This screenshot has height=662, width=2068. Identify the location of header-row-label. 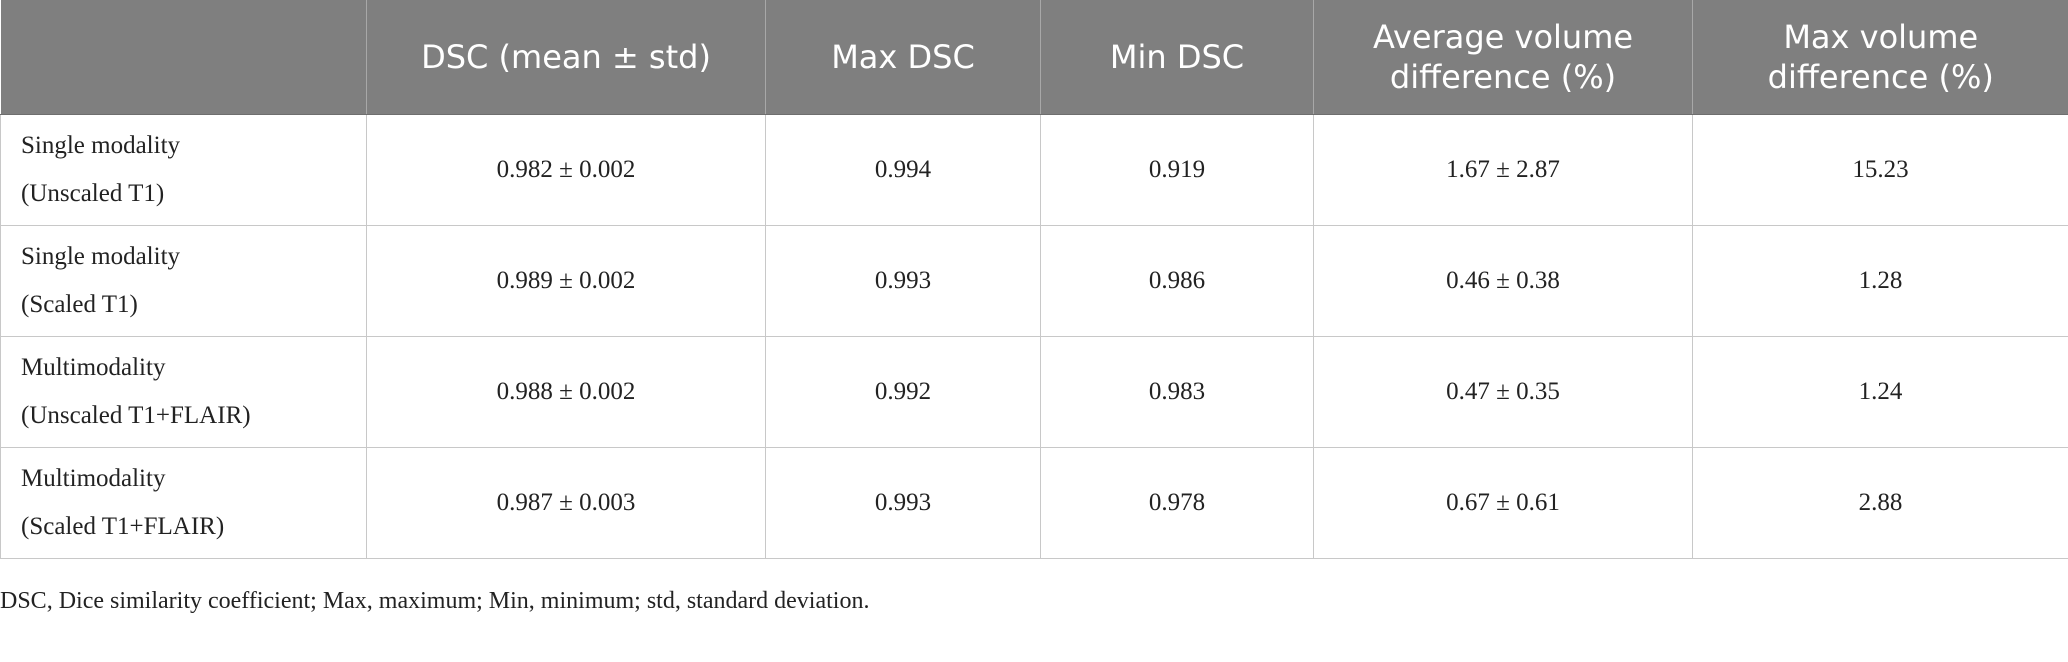
(183, 57).